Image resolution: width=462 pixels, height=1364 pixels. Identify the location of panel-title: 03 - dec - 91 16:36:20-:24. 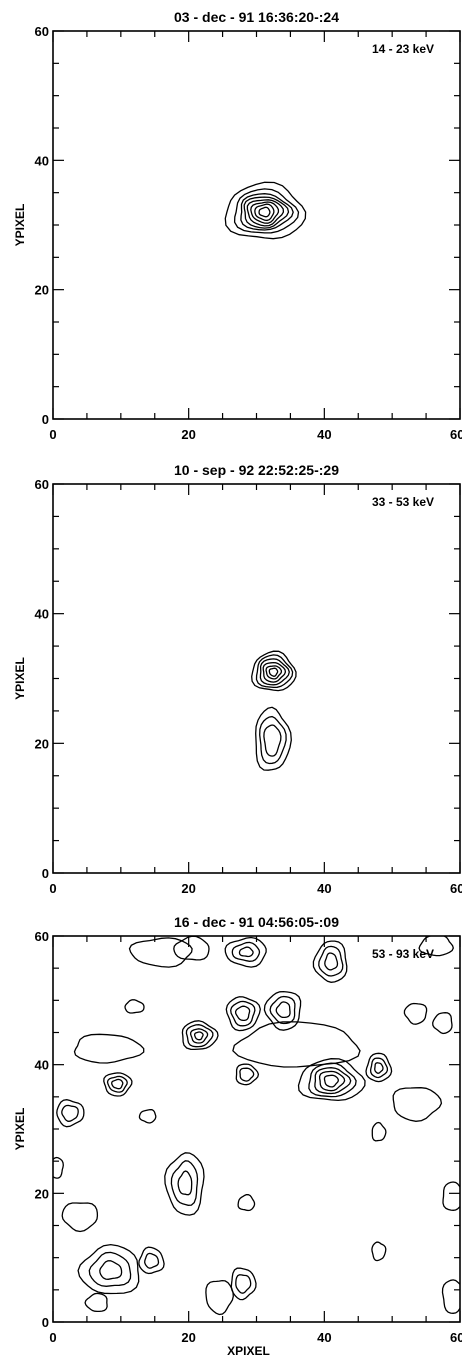
(256, 17).